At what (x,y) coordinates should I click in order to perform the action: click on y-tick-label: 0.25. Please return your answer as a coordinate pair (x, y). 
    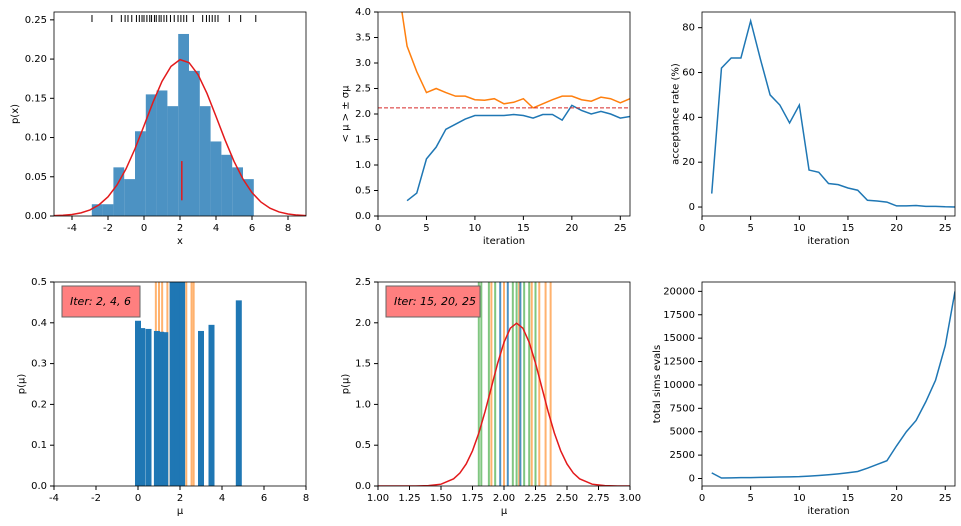
    Looking at the image, I should click on (36, 20).